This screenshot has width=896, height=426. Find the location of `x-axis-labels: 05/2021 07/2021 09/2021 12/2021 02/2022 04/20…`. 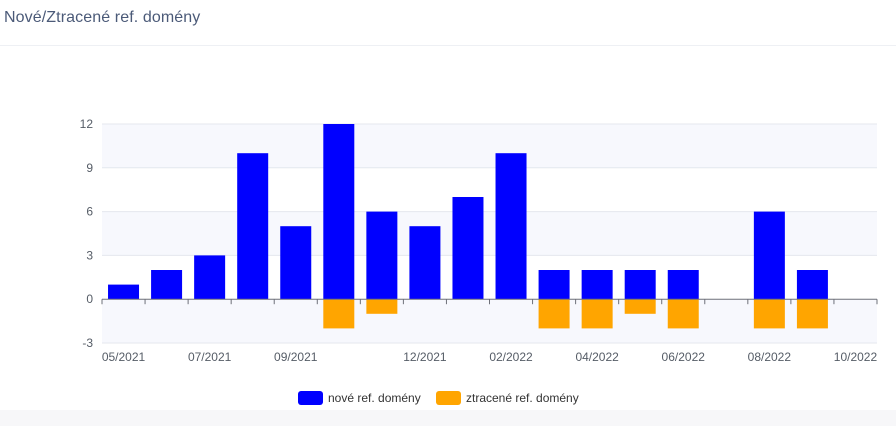

x-axis-labels: 05/2021 07/2021 09/2021 12/2021 02/2022 04/20… is located at coordinates (490, 357).